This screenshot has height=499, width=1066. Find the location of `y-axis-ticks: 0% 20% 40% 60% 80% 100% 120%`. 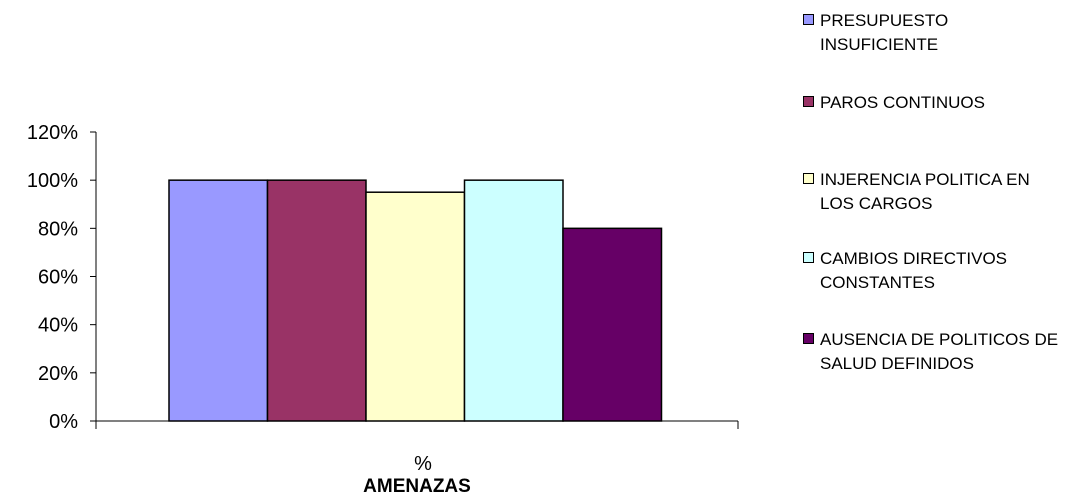

y-axis-ticks: 0% 20% 40% 60% 80% 100% 120% is located at coordinates (61, 277).